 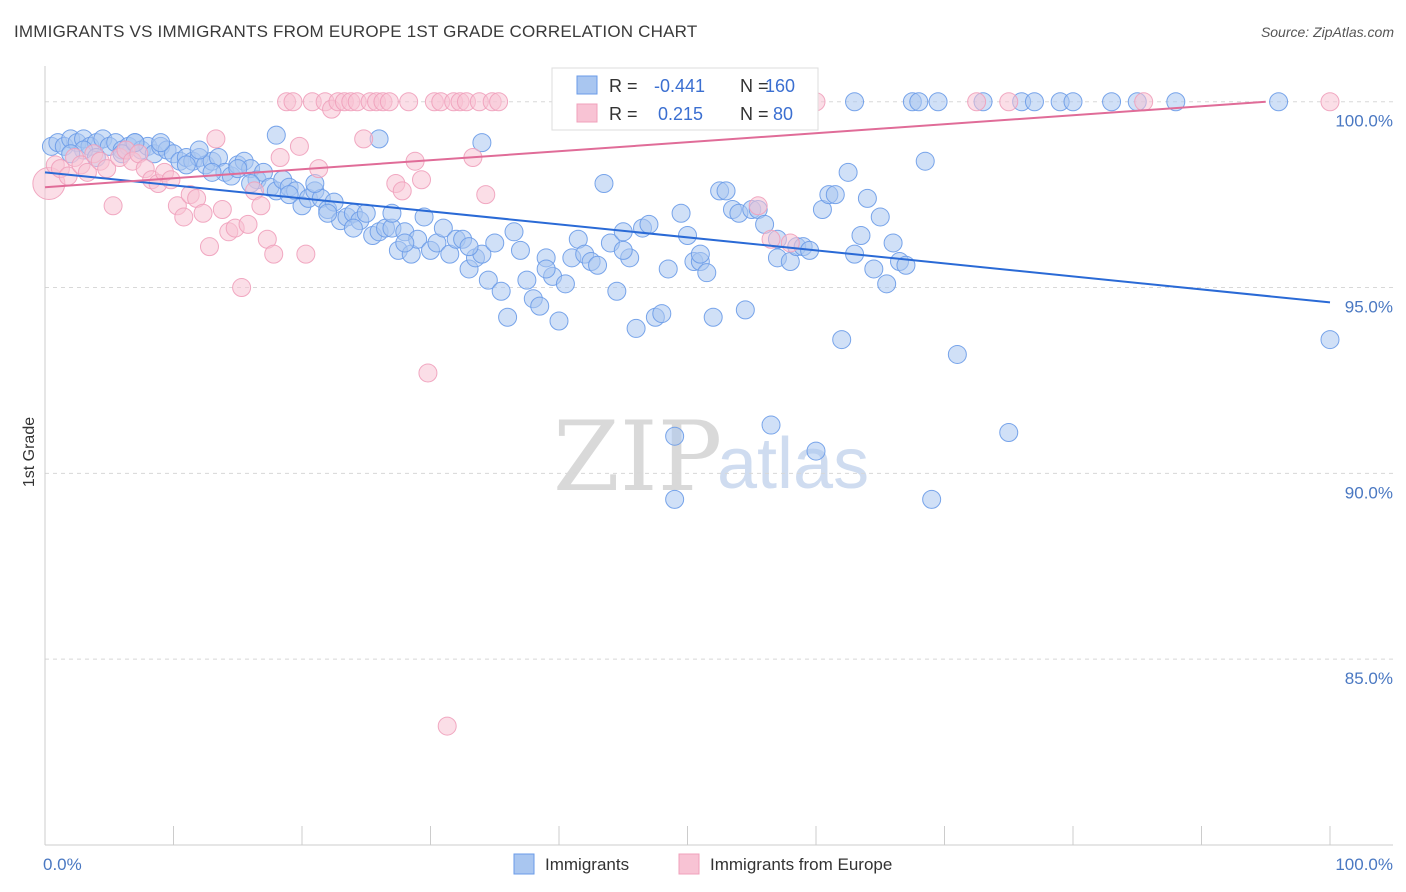 I want to click on x-tick-labels: 0.0% 100.0%, so click(x=718, y=864).